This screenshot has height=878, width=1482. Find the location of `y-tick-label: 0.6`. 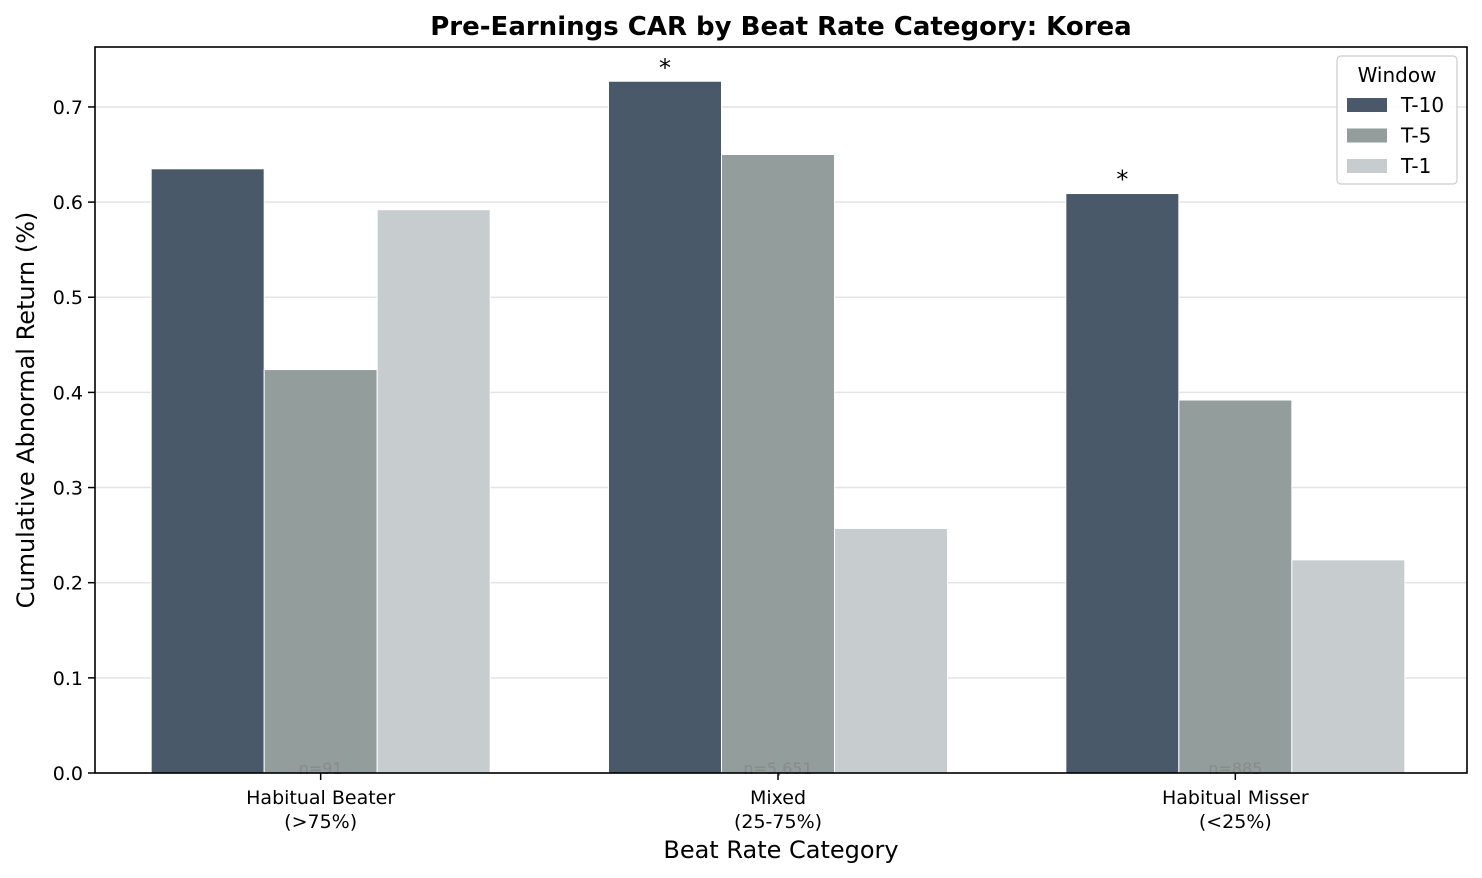

y-tick-label: 0.6 is located at coordinates (68, 203).